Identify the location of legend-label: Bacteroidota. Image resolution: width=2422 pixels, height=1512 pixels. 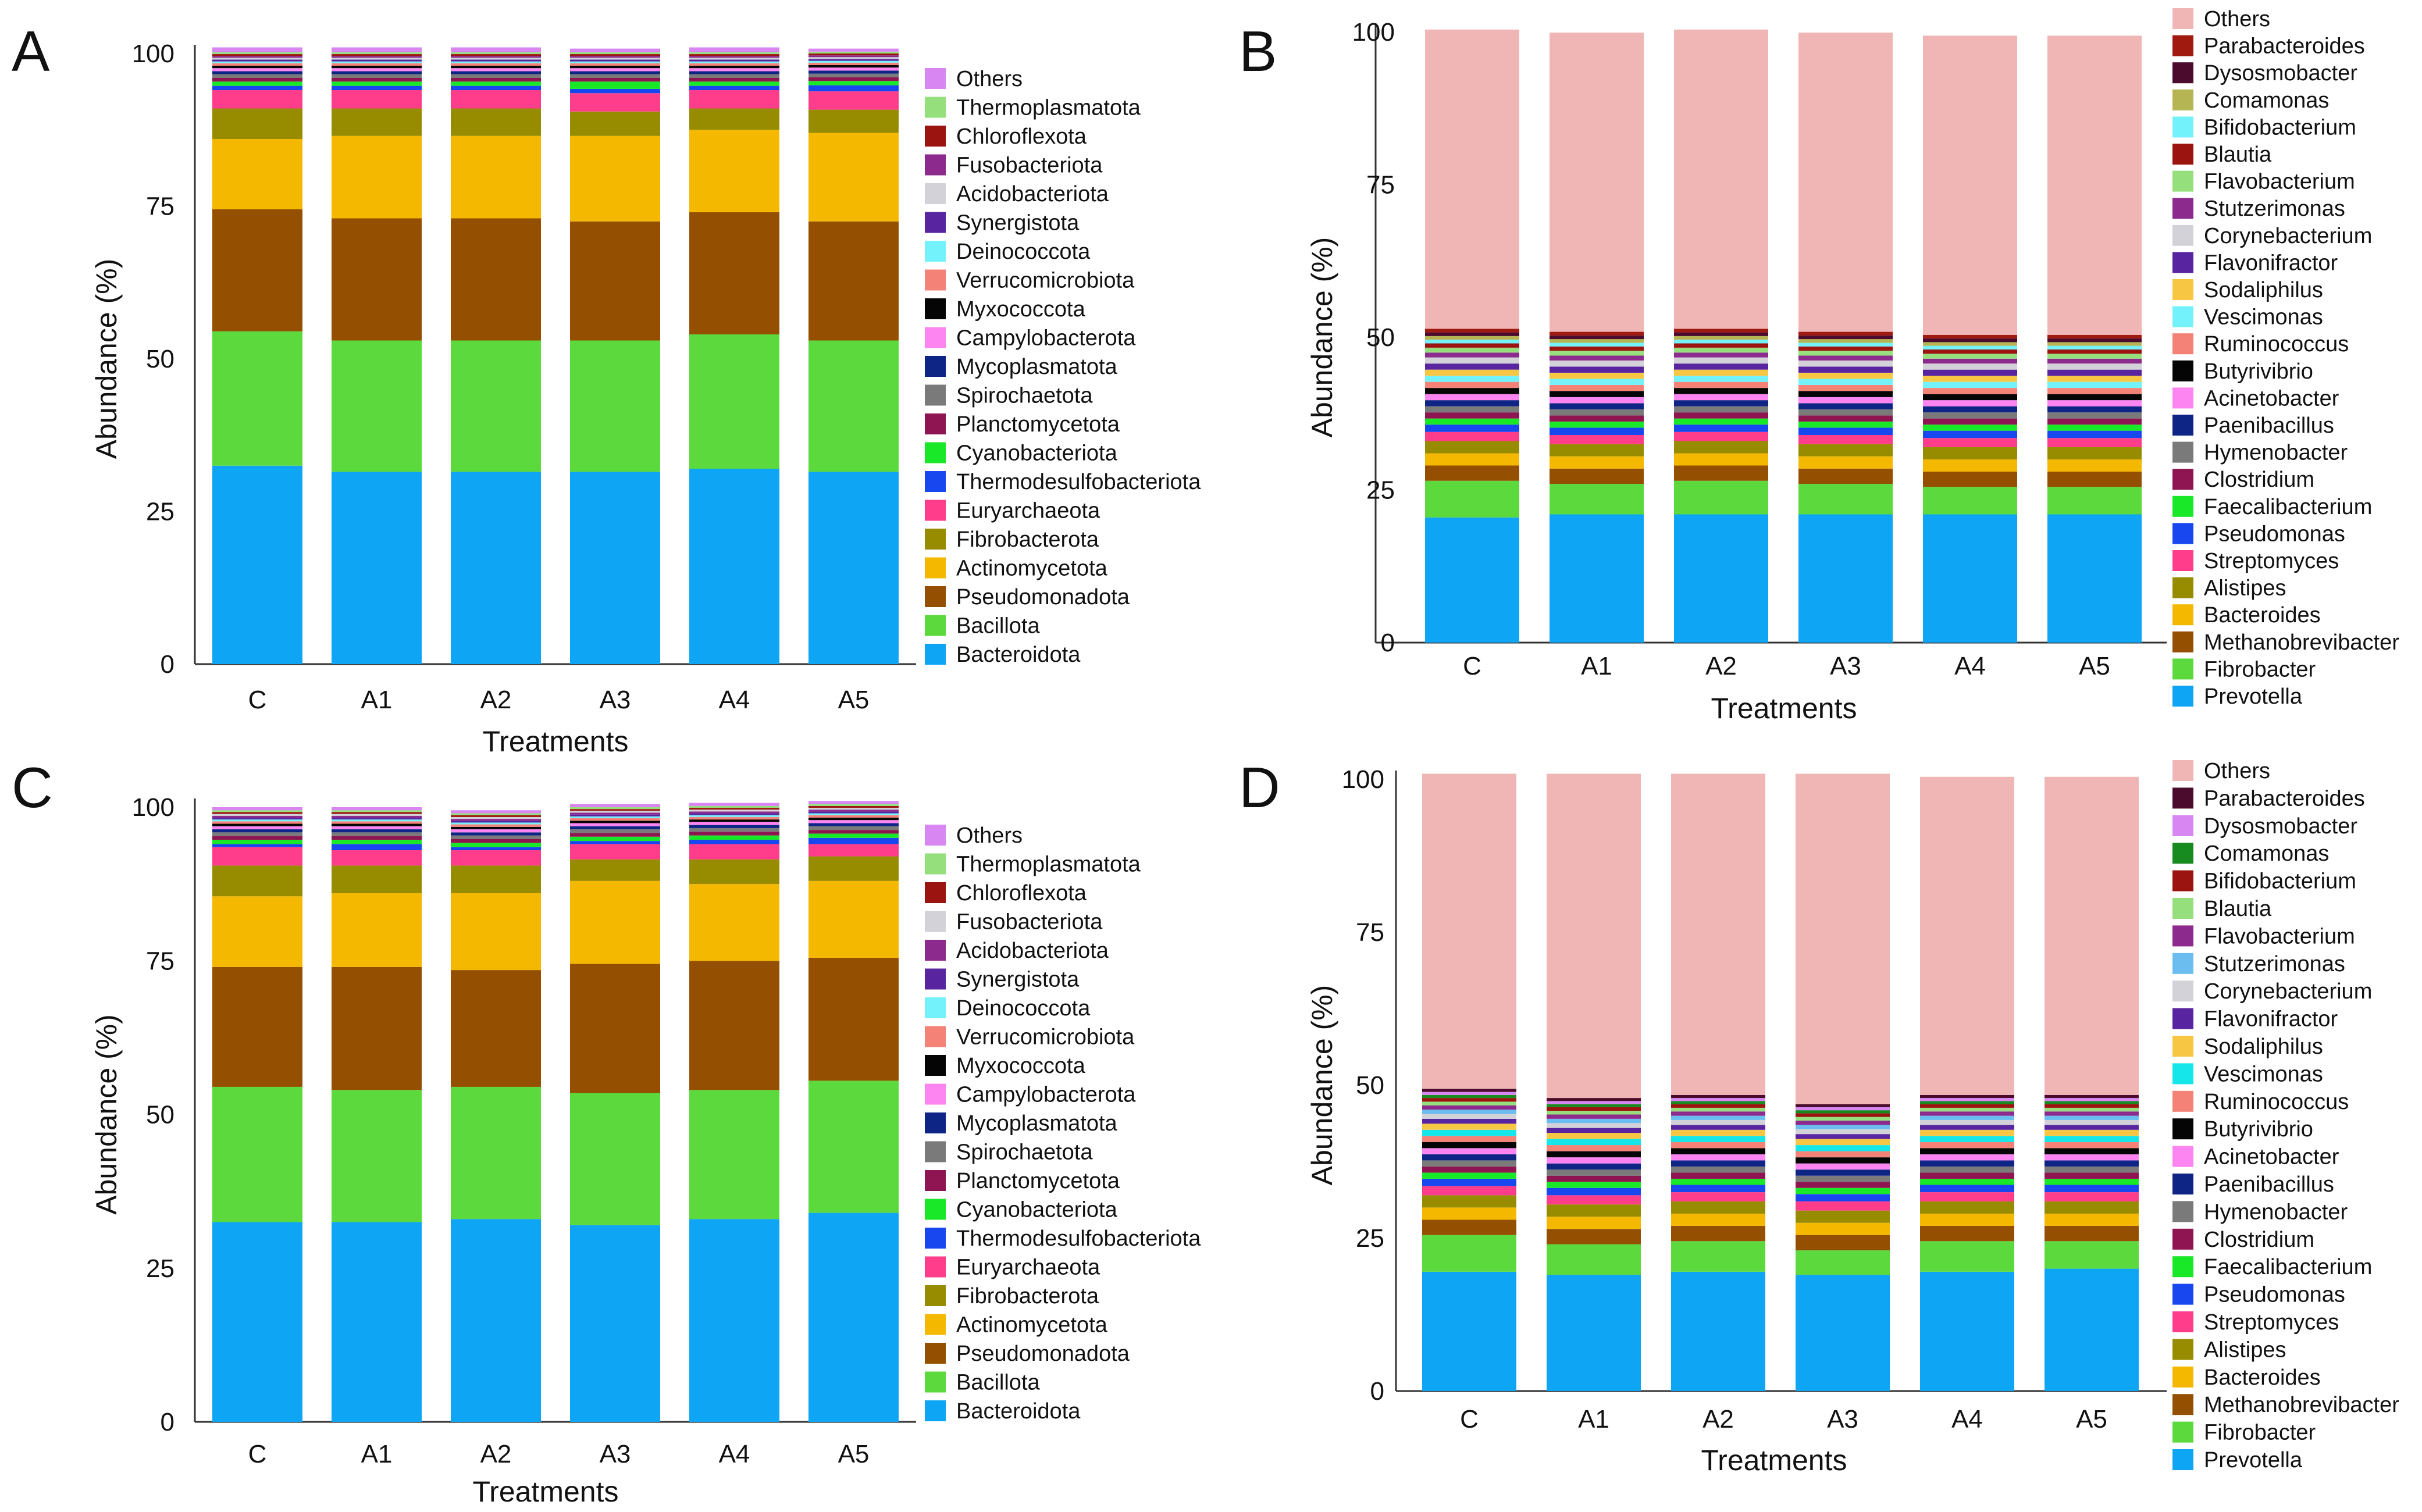
(1019, 1411).